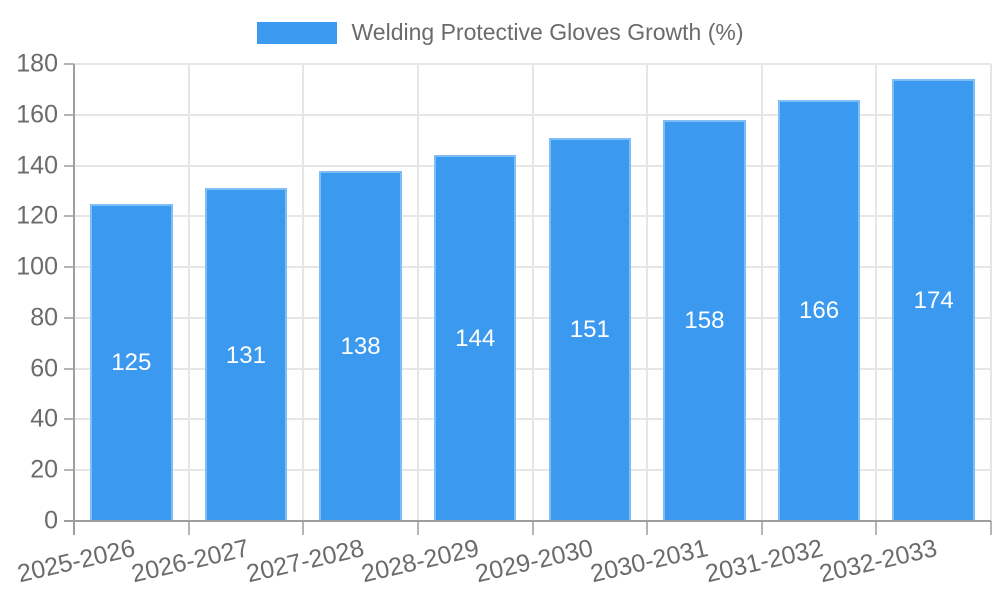 This screenshot has width=1000, height=600. I want to click on x-tick-label: 2026-2027, so click(191, 561).